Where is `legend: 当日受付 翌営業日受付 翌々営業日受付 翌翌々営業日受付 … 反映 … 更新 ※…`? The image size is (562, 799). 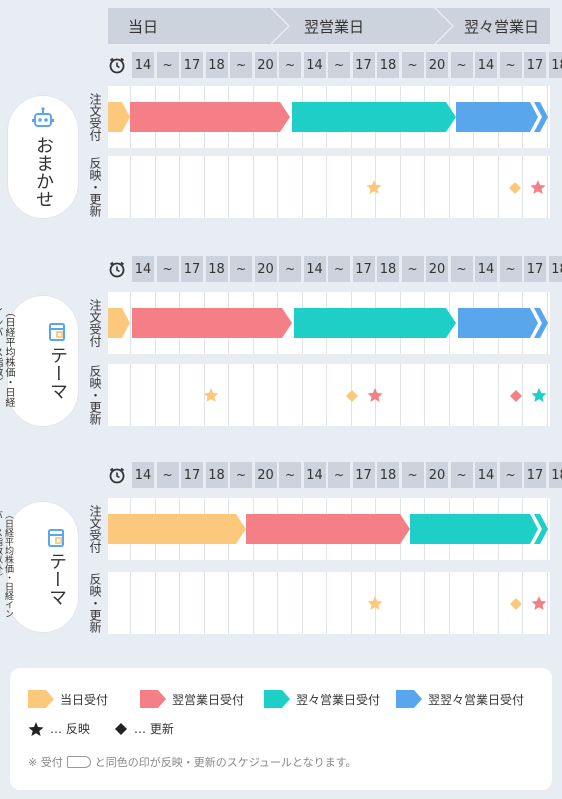 legend: 当日受付 翌営業日受付 翌々営業日受付 翌翌々営業日受付 … 反映 … 更新 ※… is located at coordinates (281, 729).